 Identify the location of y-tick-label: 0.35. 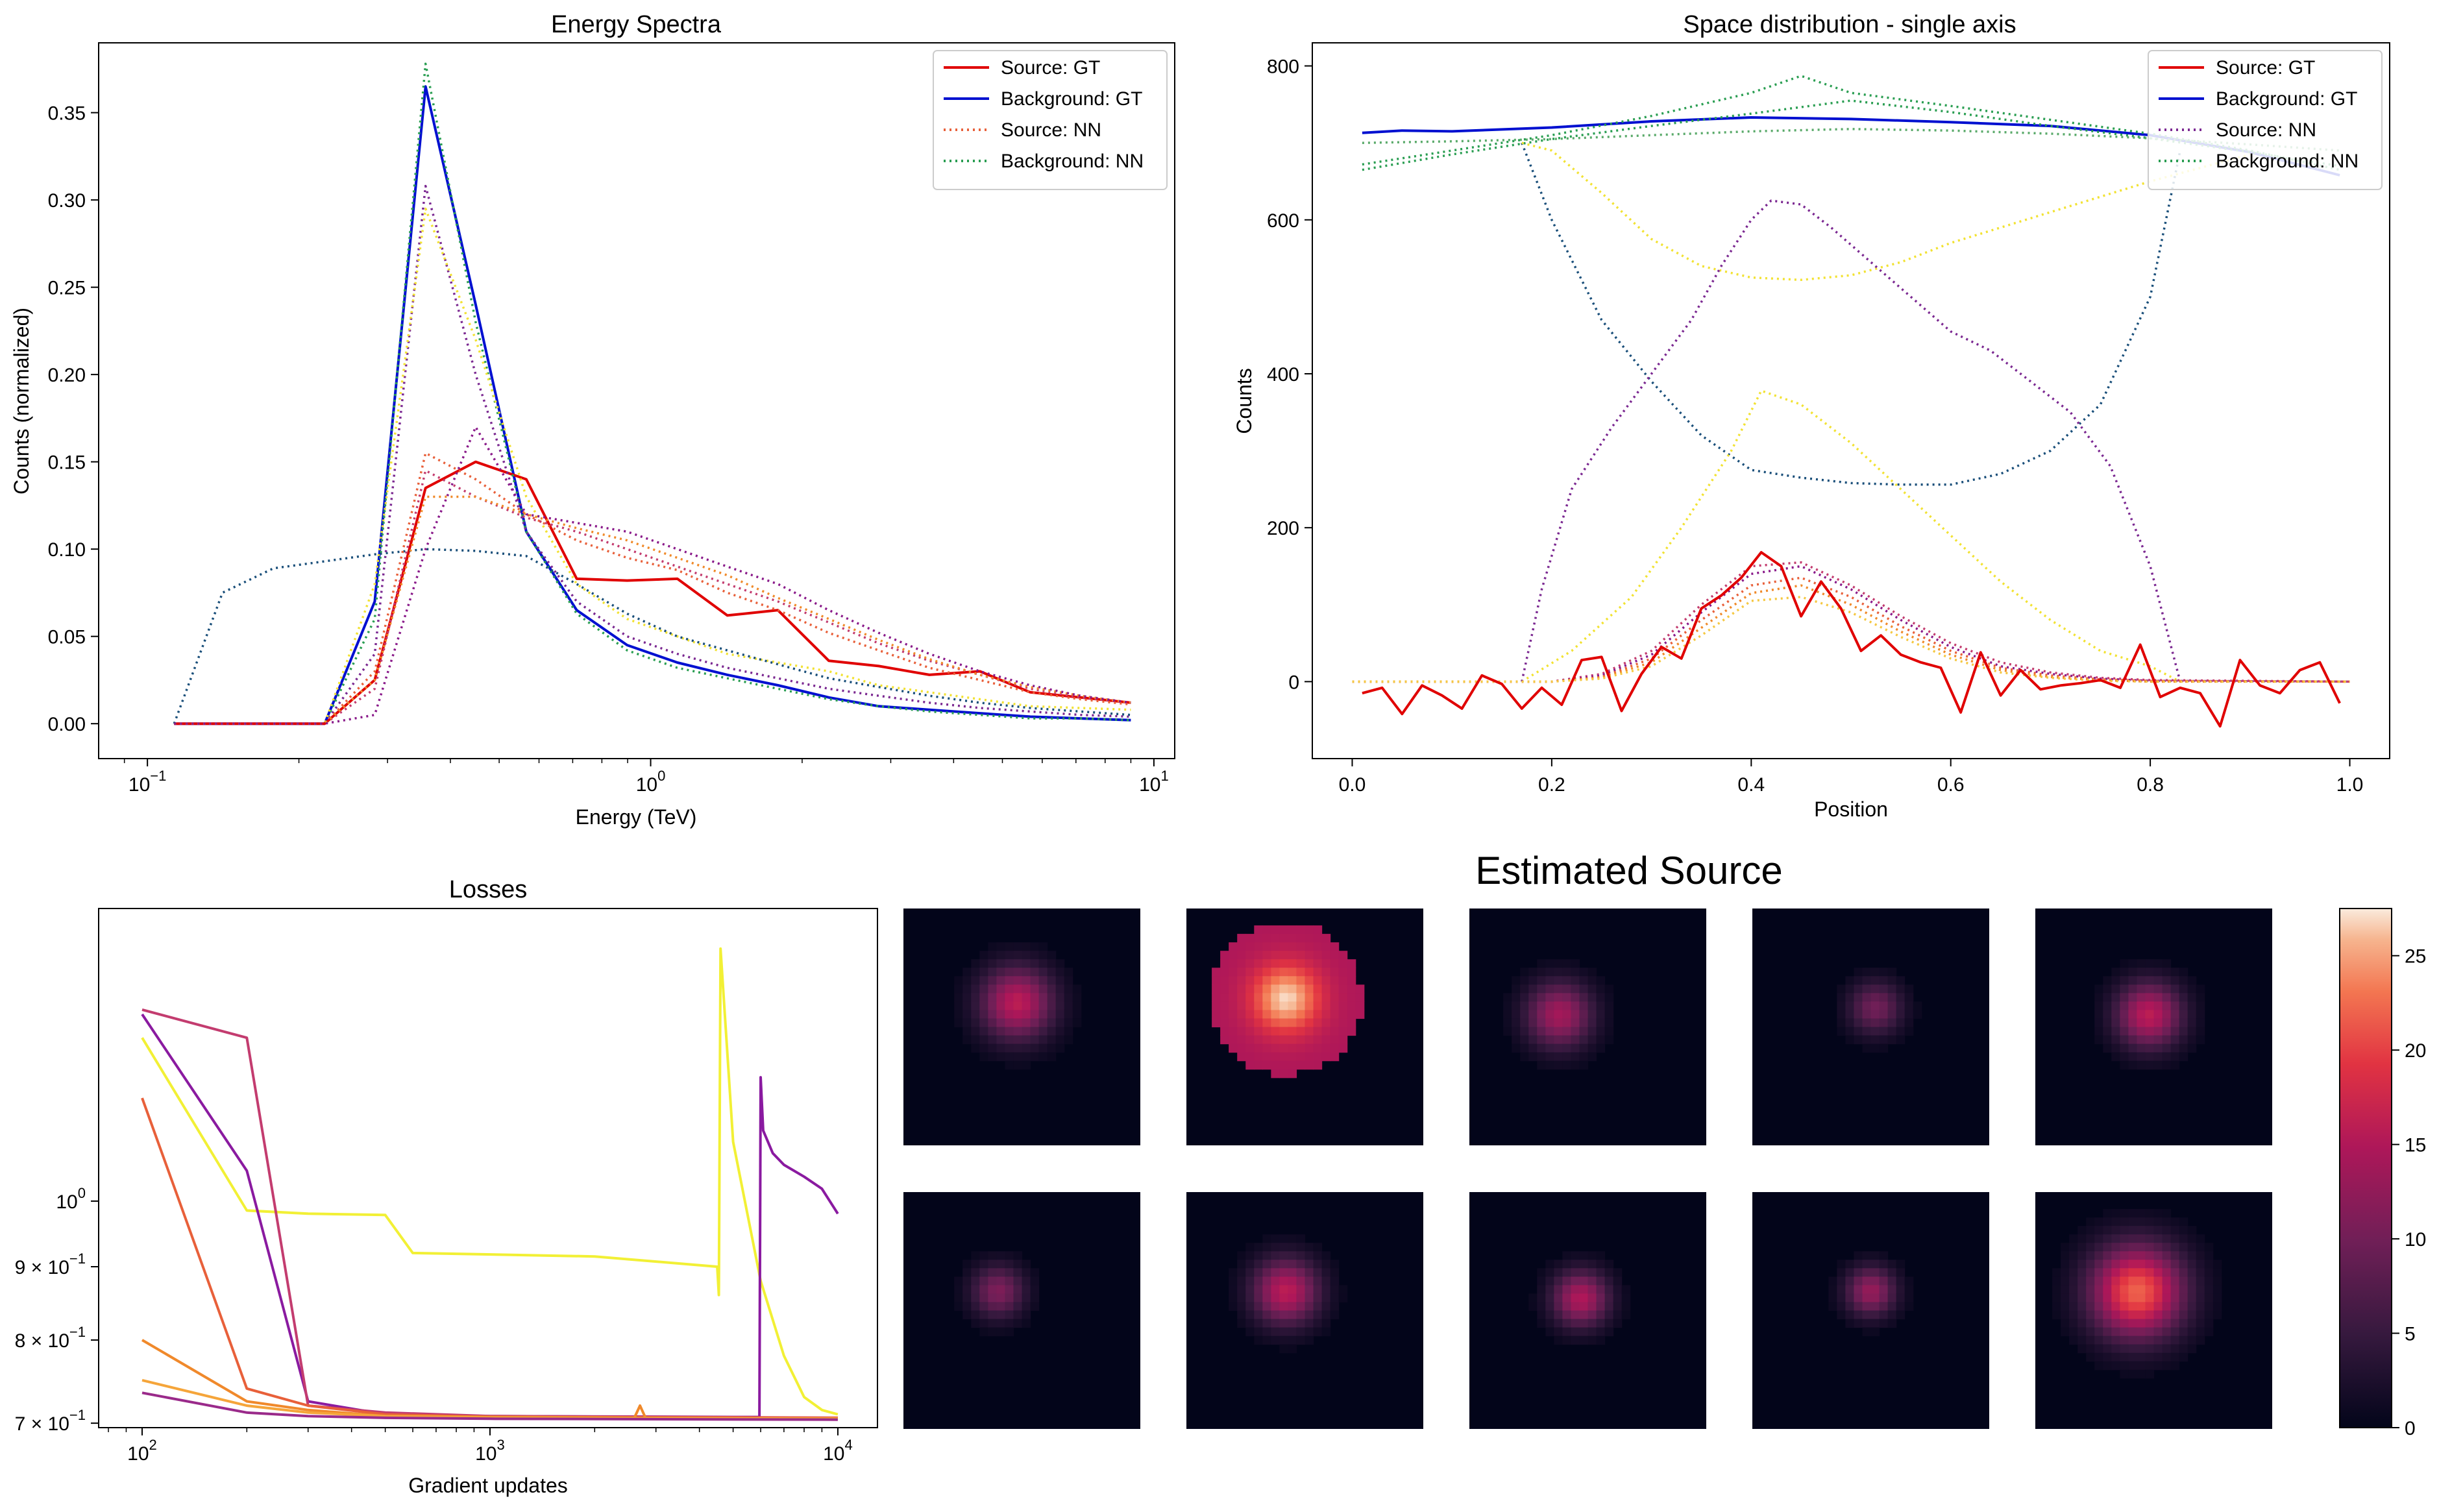
(67, 114).